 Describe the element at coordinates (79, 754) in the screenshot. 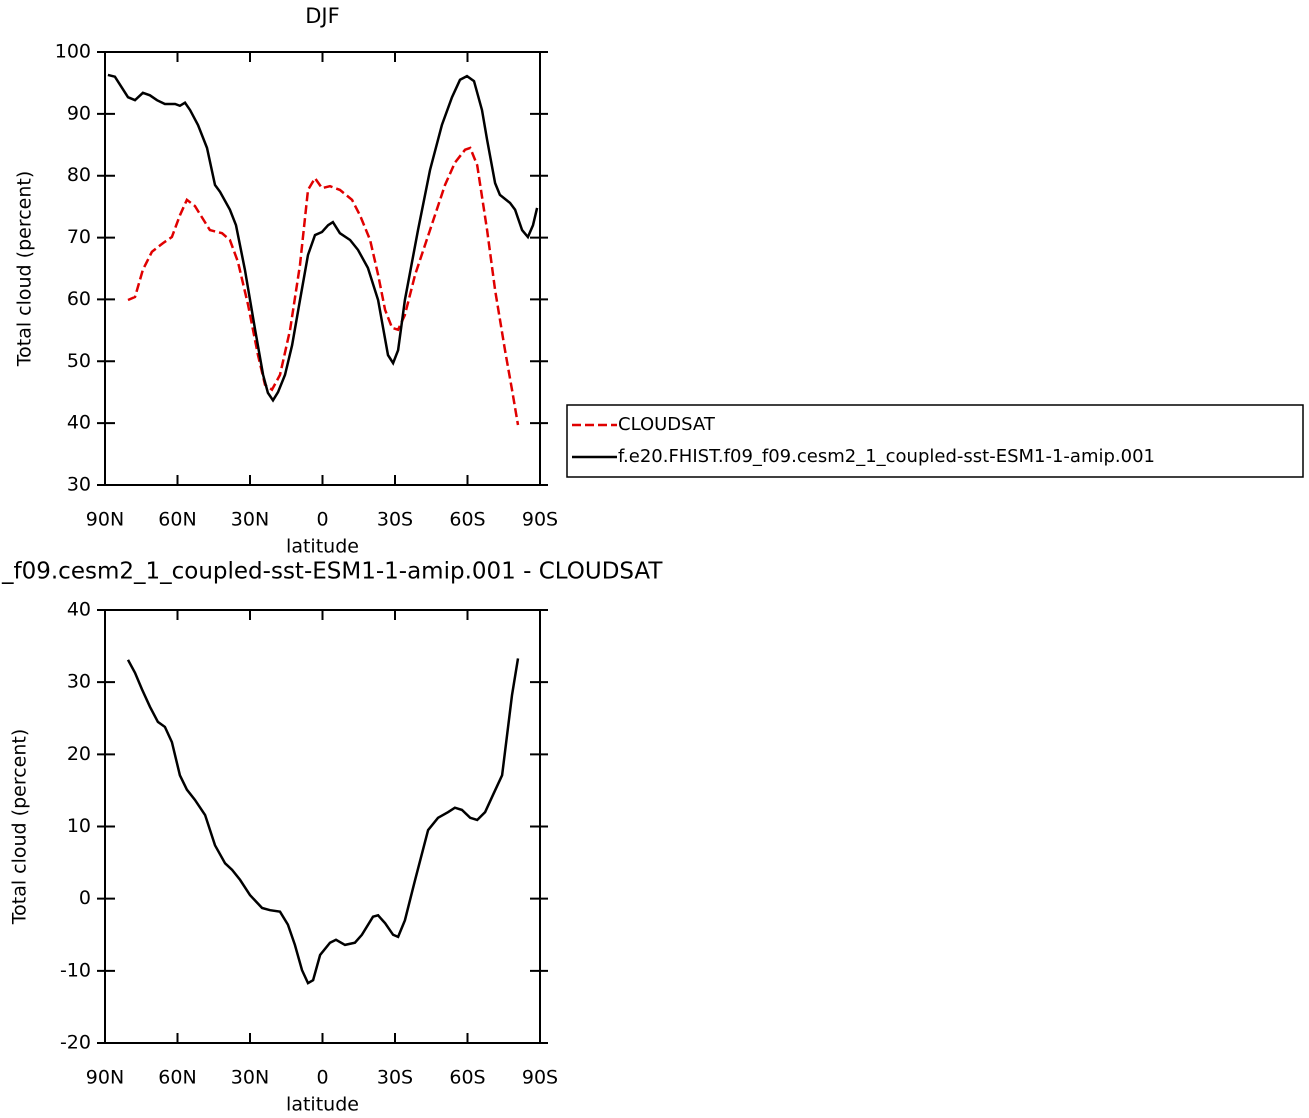

I see `y-tick-label: 20` at that location.